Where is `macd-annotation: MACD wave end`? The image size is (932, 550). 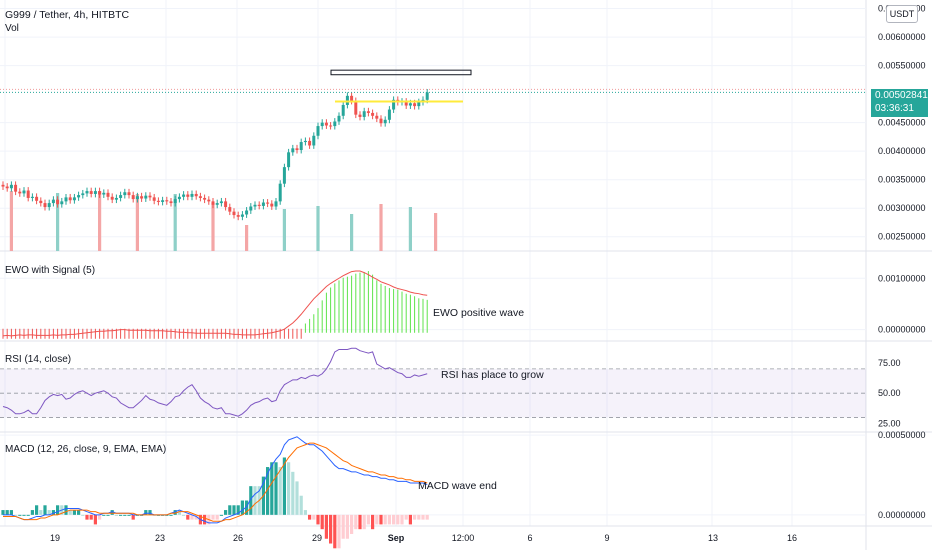 macd-annotation: MACD wave end is located at coordinates (457, 486).